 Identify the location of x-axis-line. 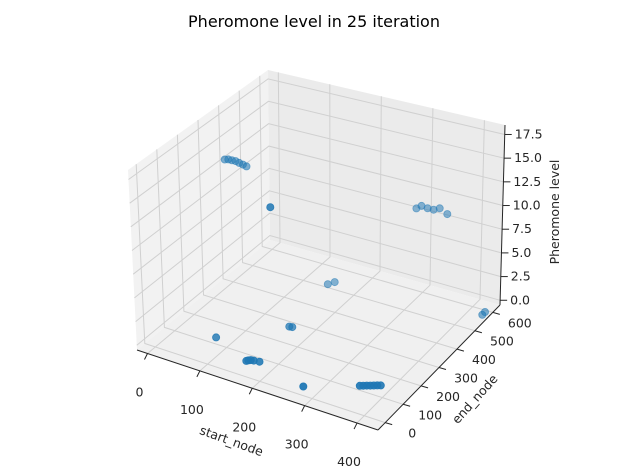
(257, 390).